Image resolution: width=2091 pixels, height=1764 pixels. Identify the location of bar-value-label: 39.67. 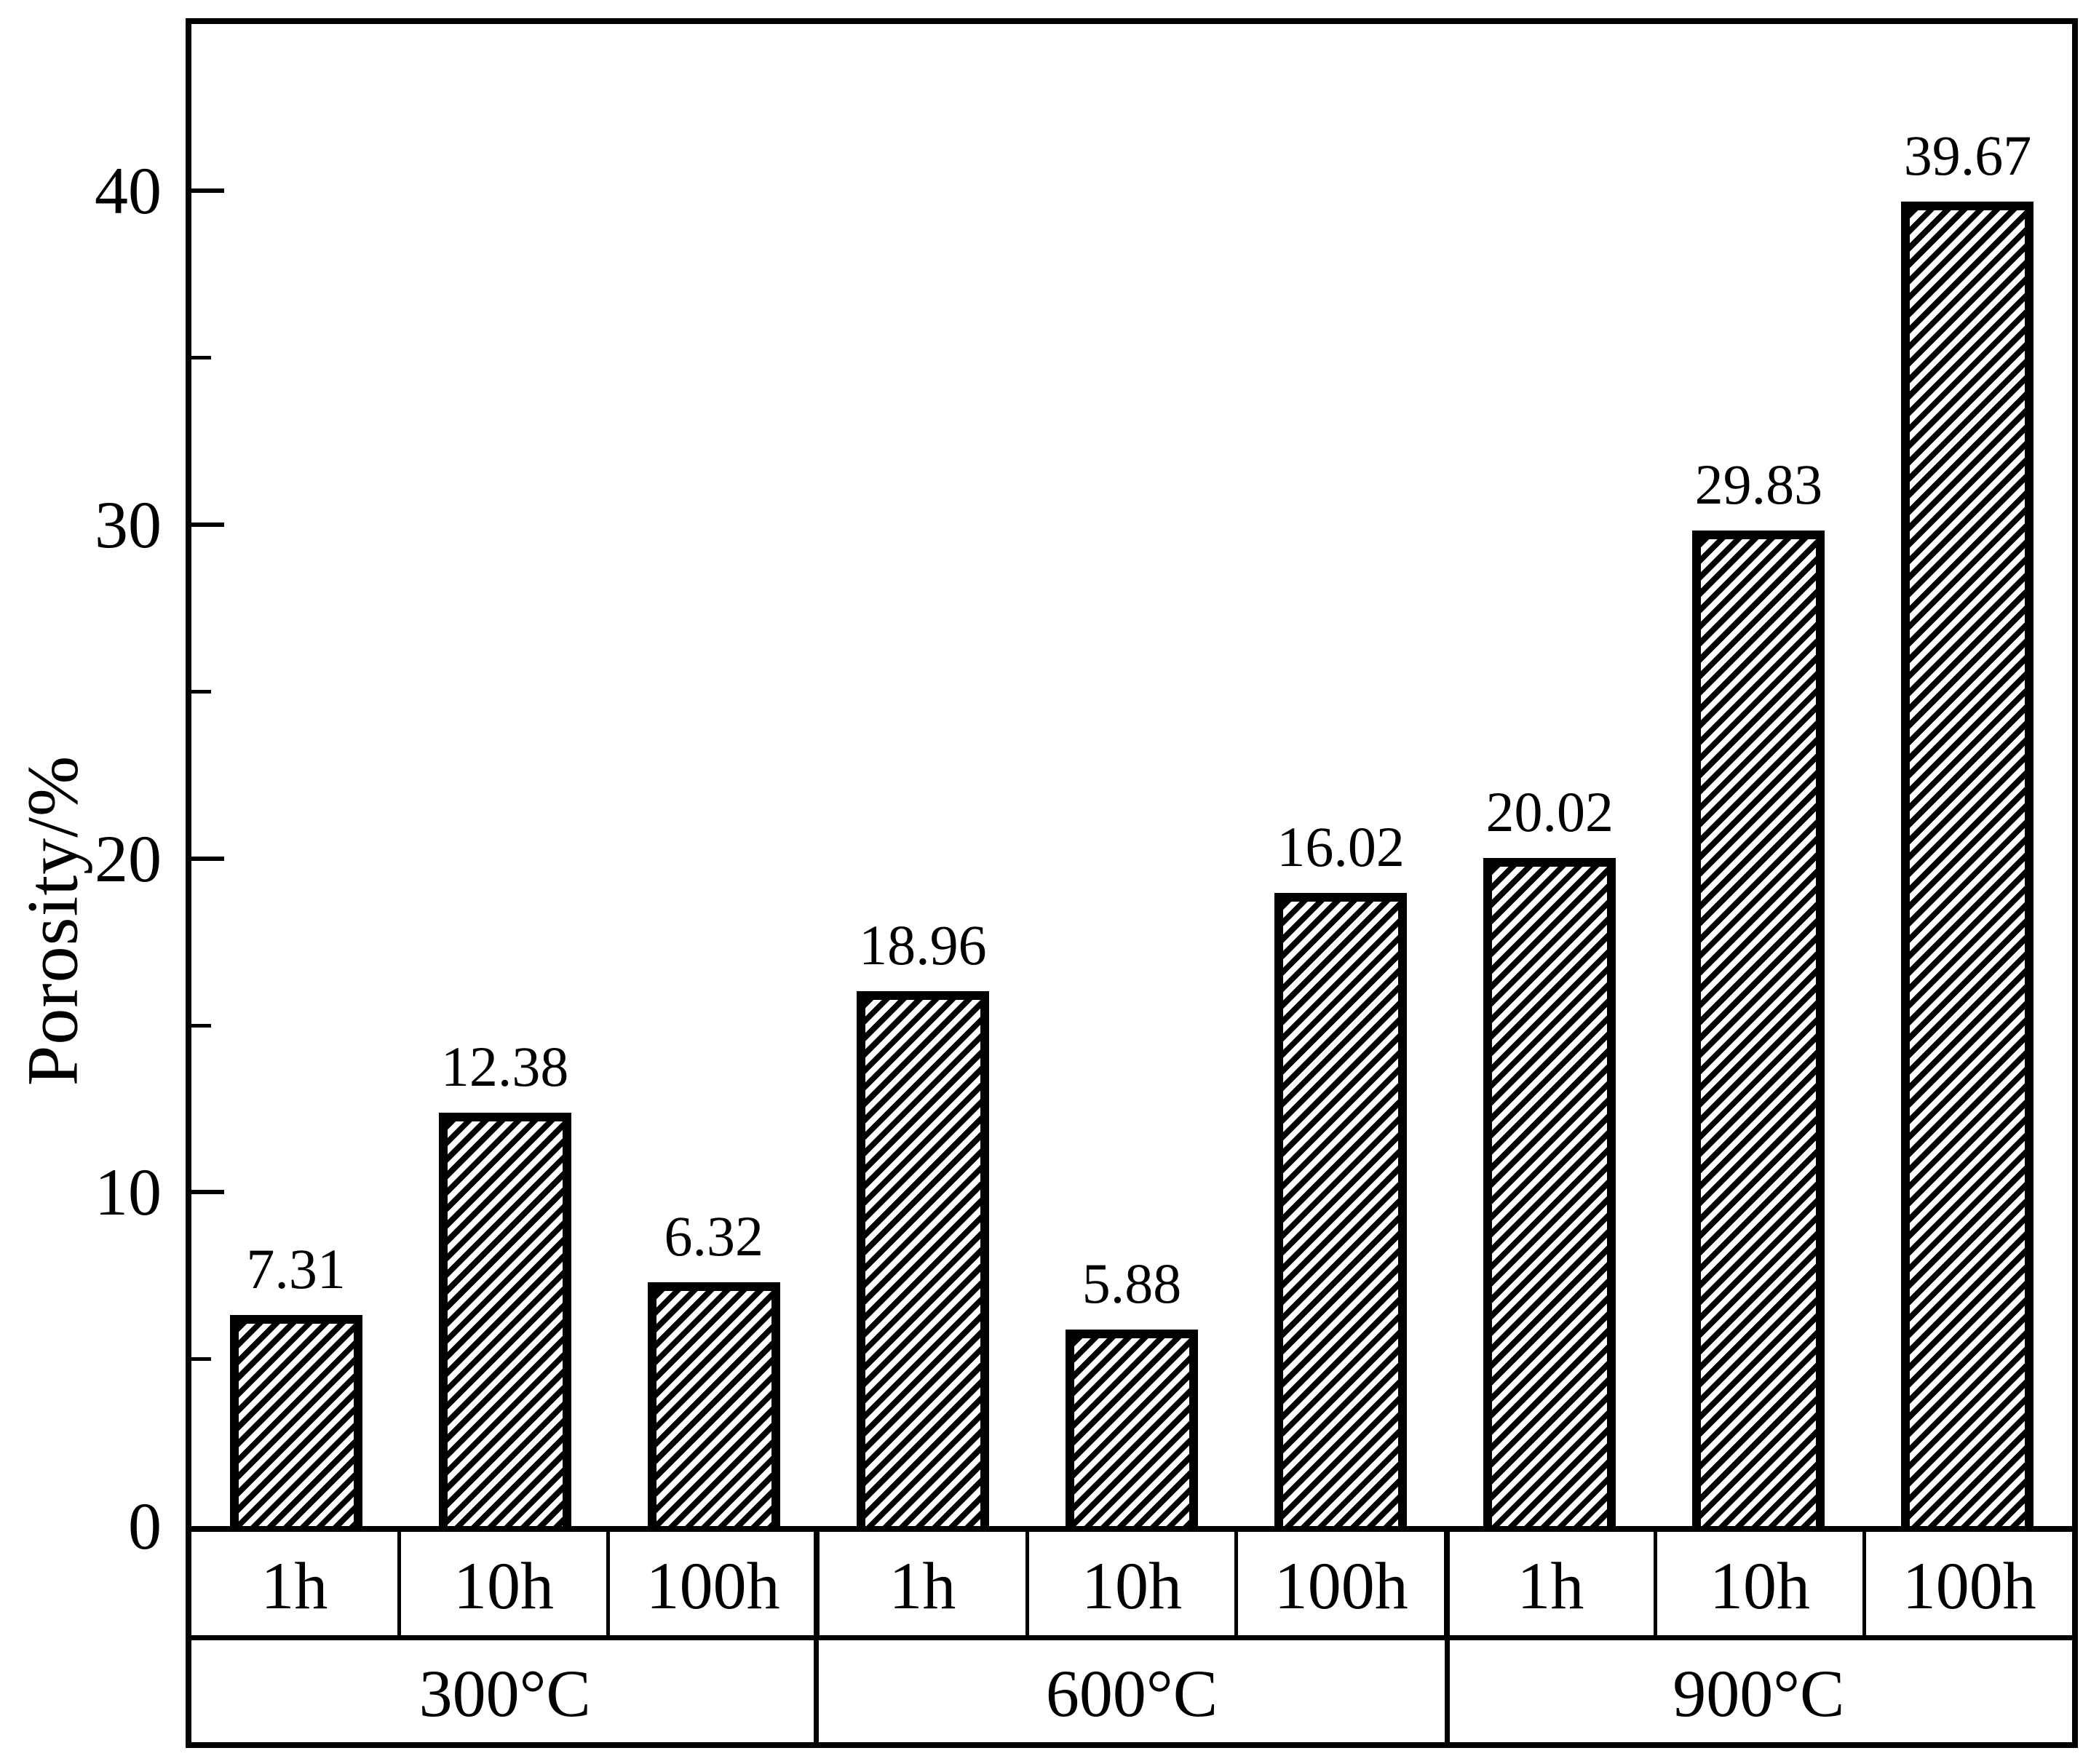
(1968, 156).